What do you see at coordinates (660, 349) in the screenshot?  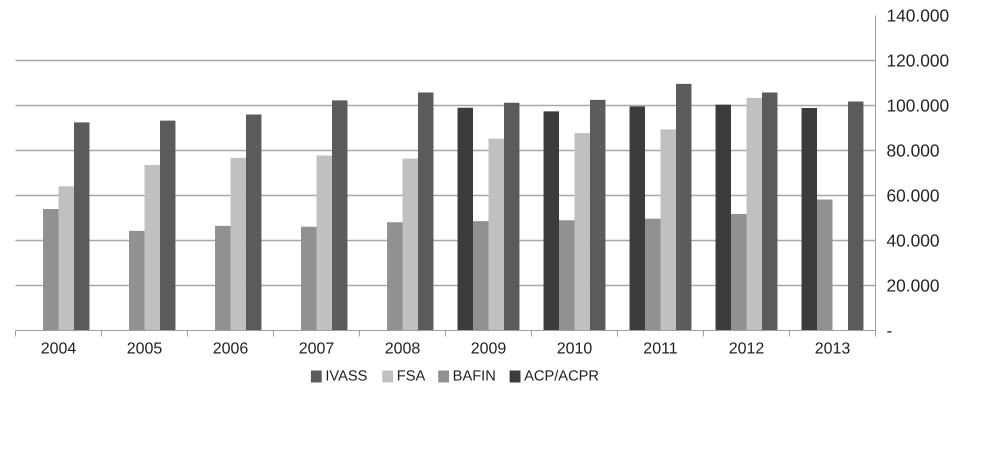 I see `x-tick-label: 2011` at bounding box center [660, 349].